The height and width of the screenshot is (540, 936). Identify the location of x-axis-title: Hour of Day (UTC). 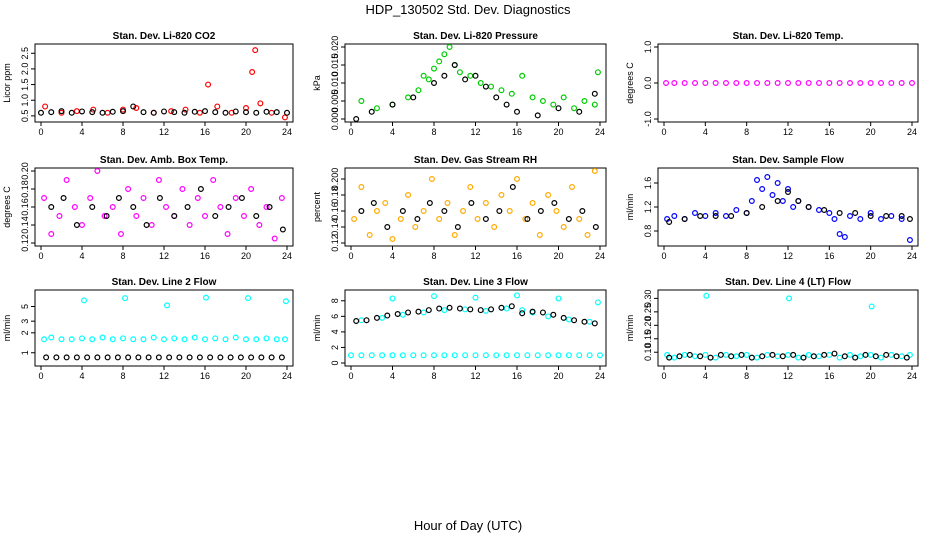
(468, 525).